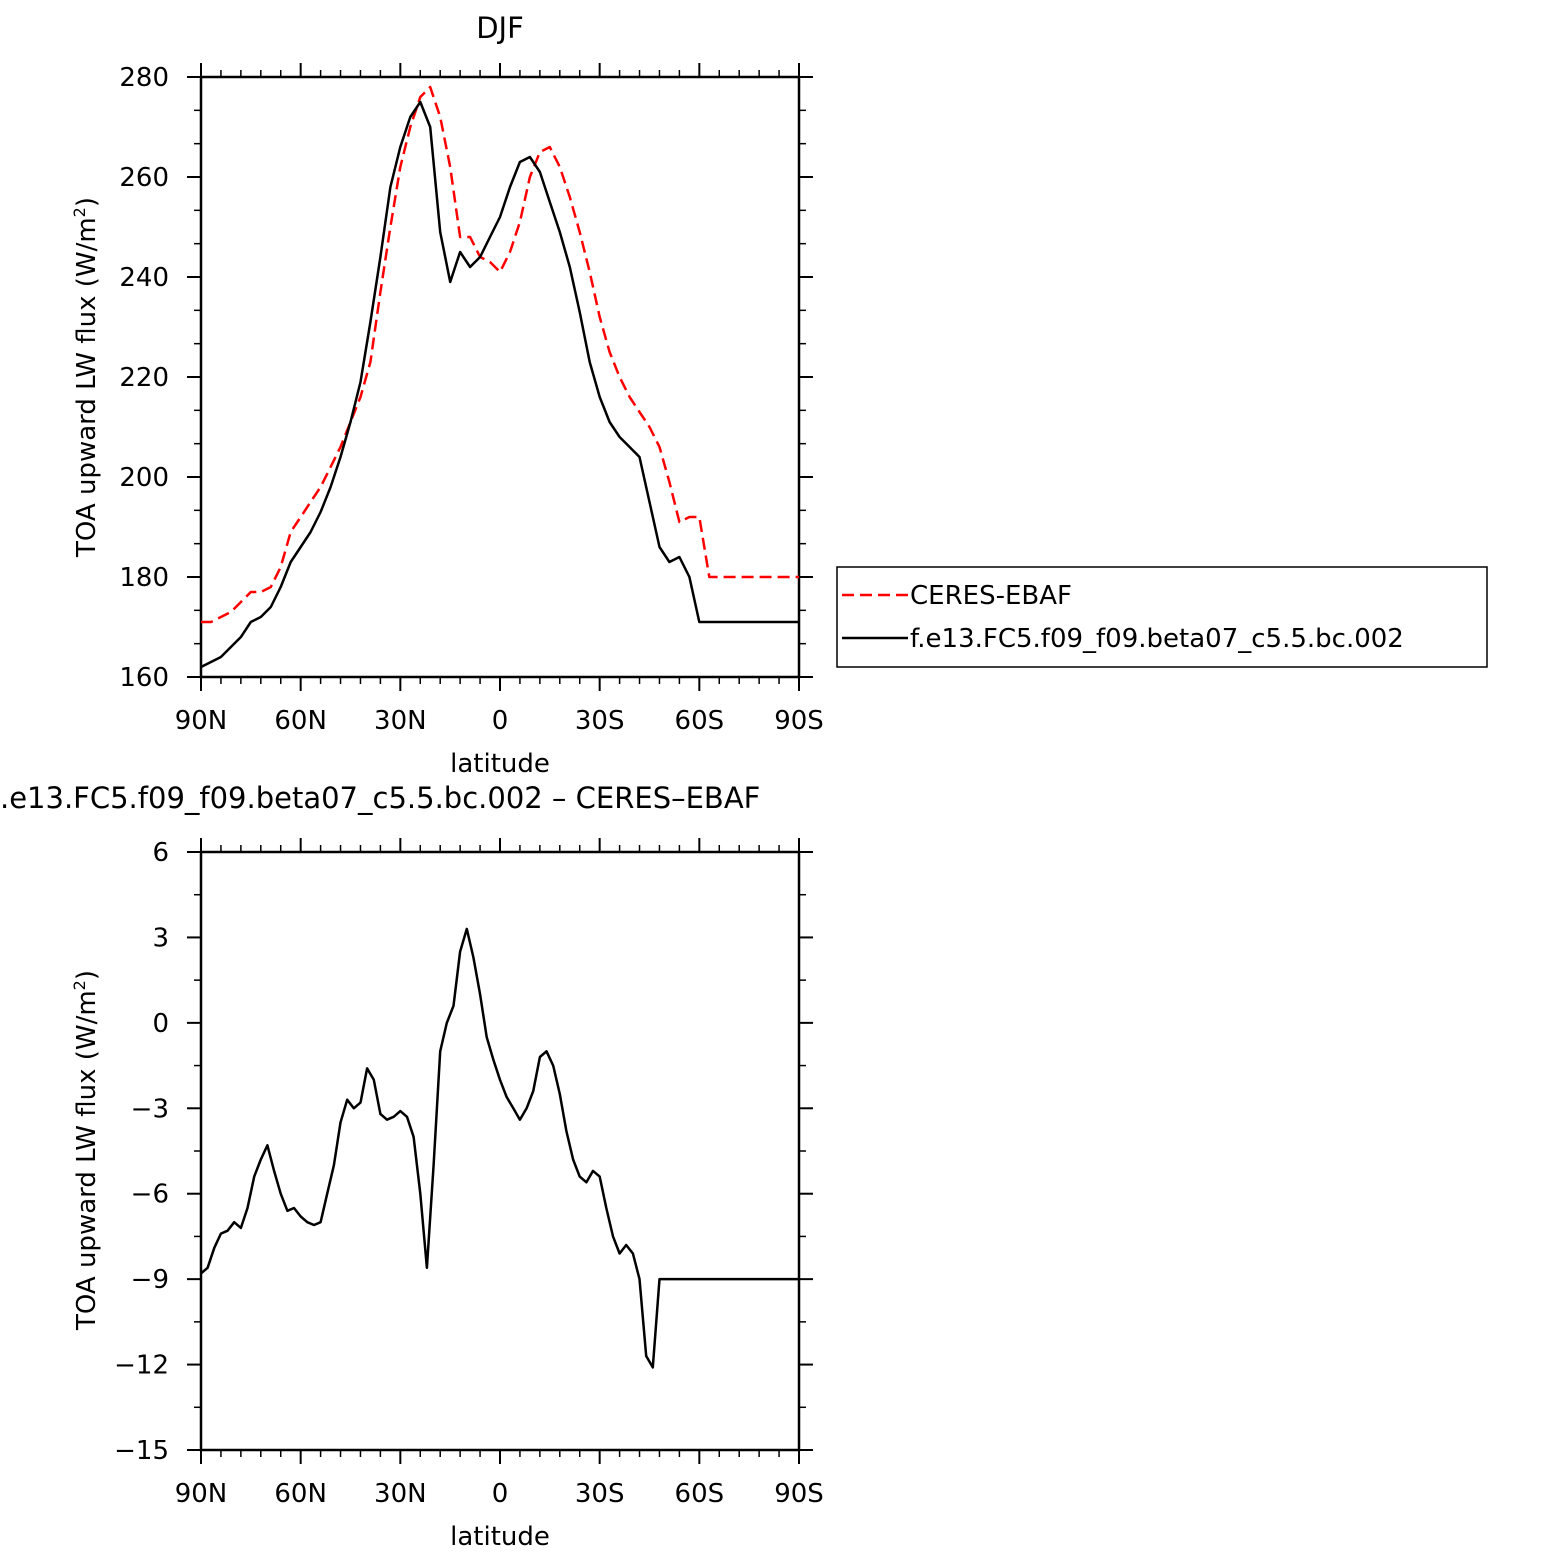  I want to click on y-tick-label: −9, so click(150, 1280).